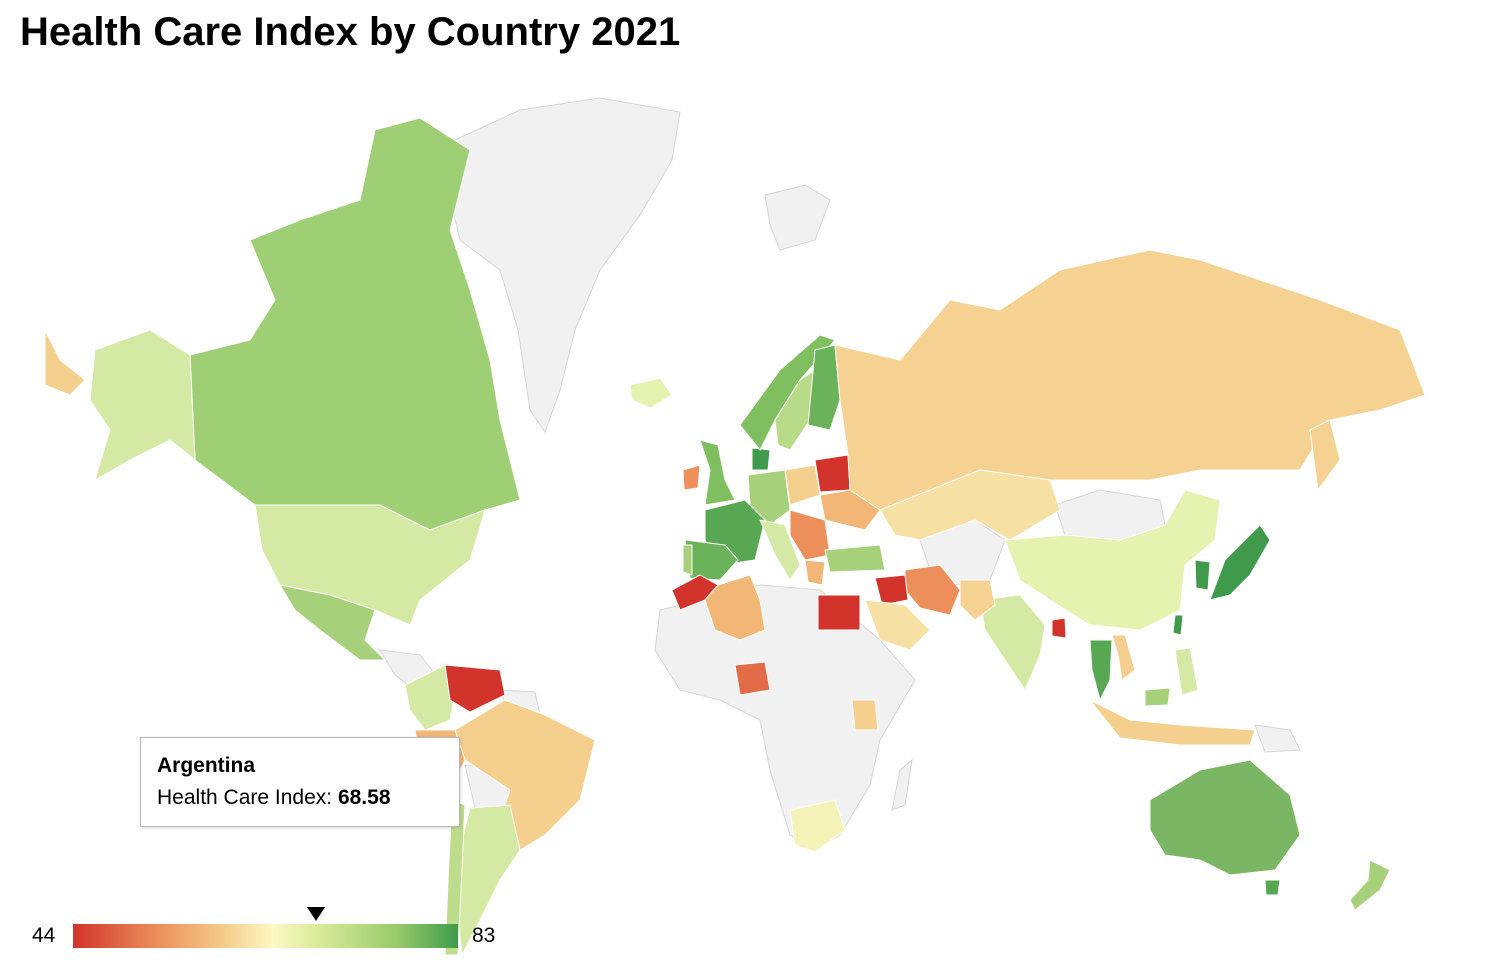  I want to click on tooltip-metric-value: 68.58, so click(364, 797).